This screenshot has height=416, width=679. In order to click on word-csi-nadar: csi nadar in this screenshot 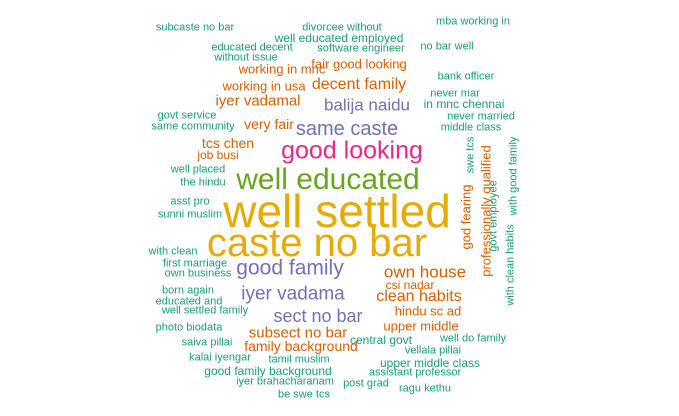, I will do `click(410, 285)`.